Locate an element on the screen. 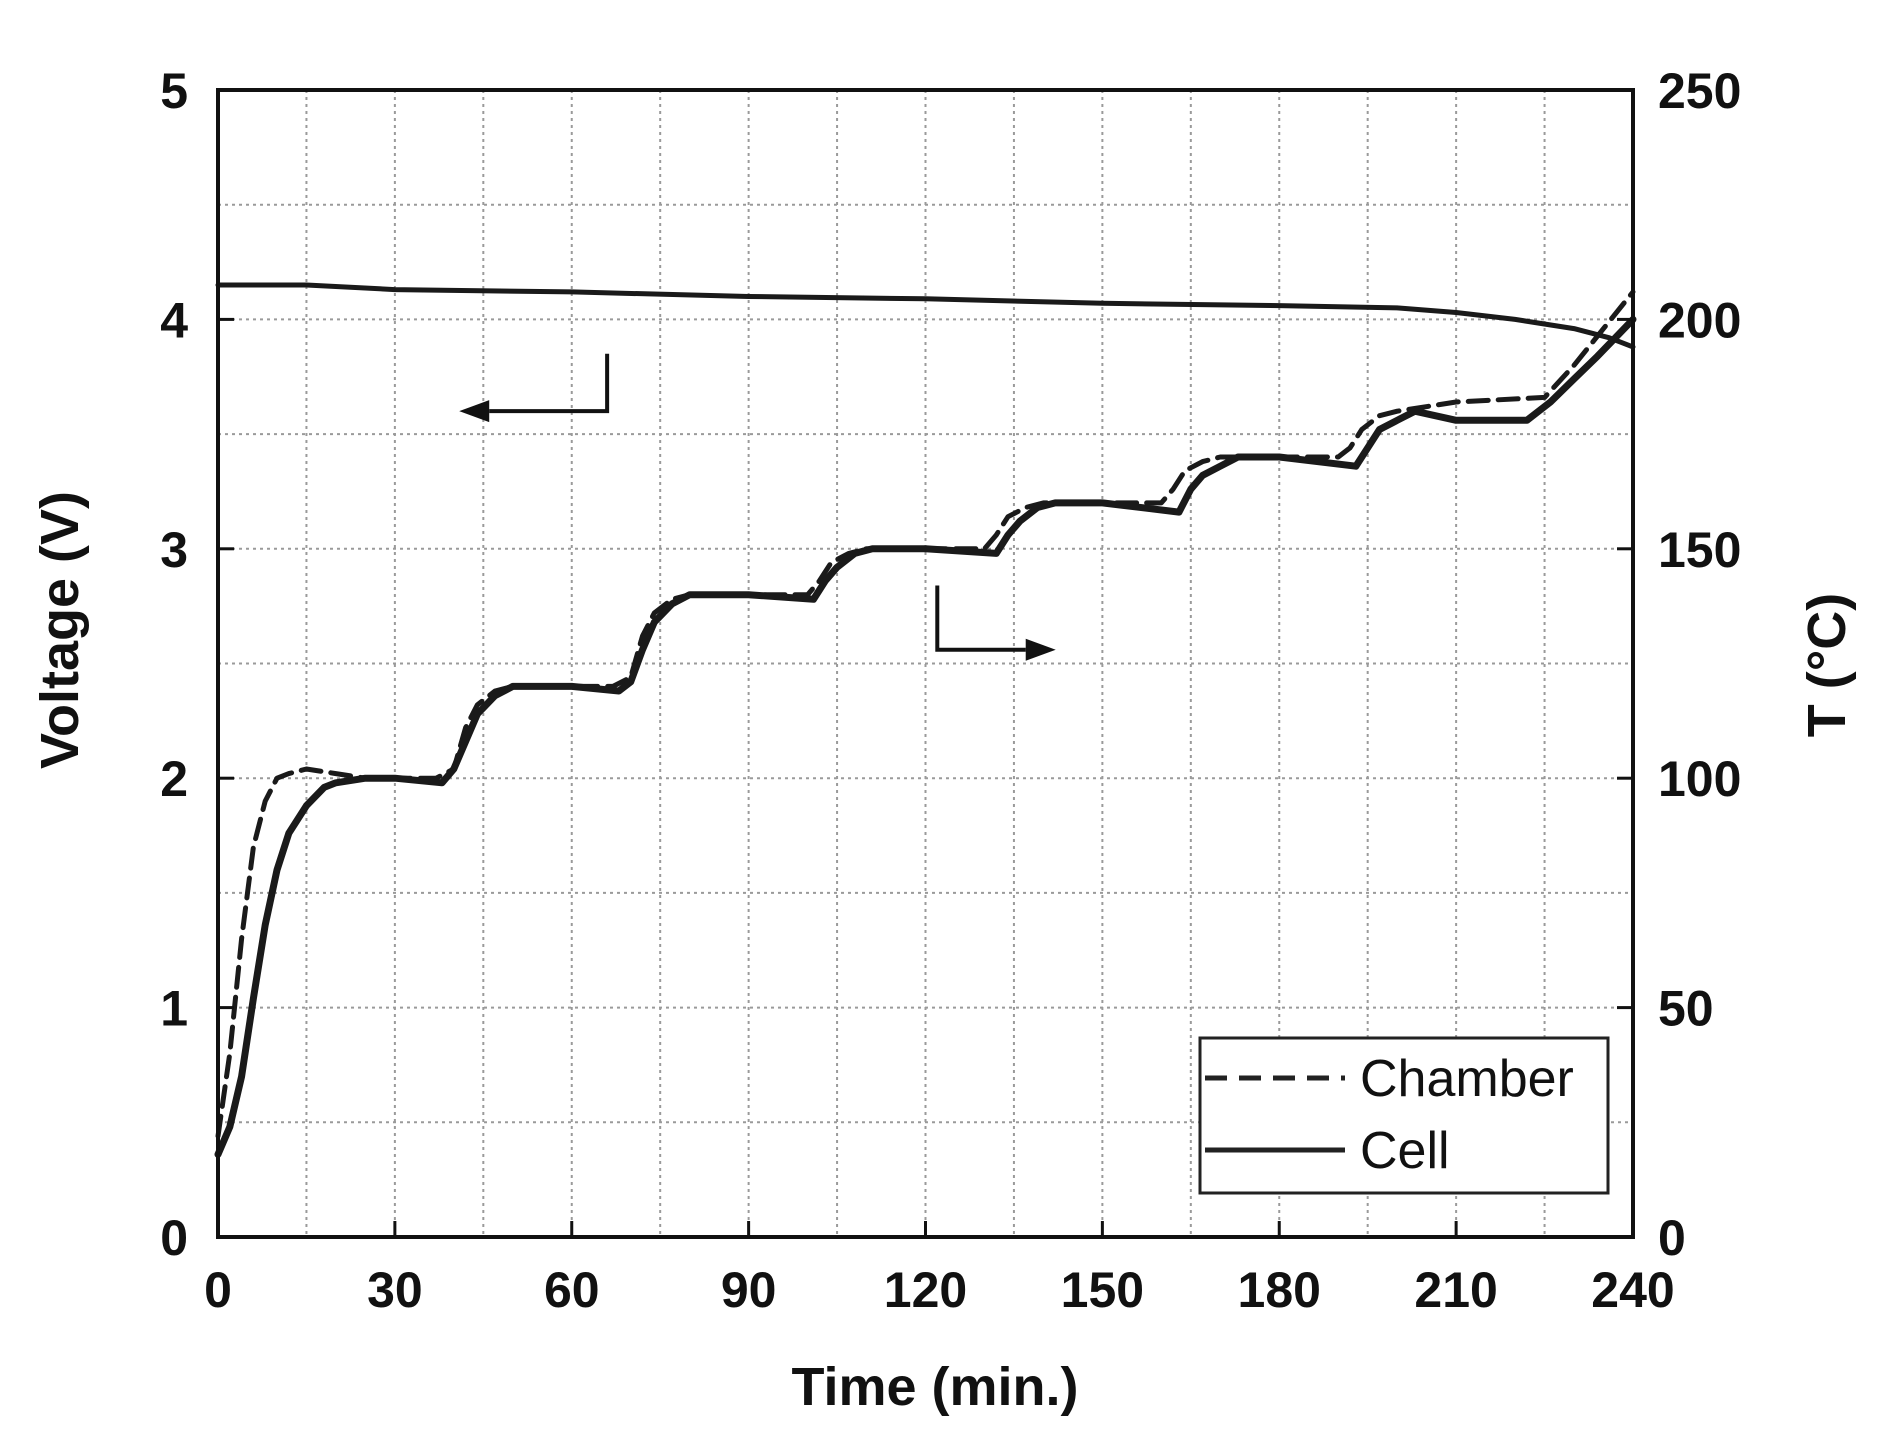  y-right-tick-label: 100 is located at coordinates (1699, 779).